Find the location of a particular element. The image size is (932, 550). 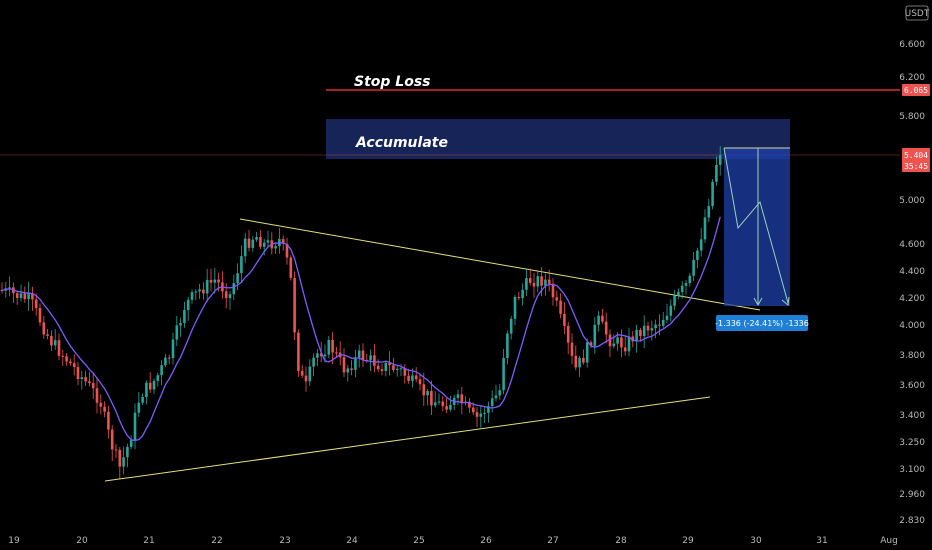

currency-badge is located at coordinates (917, 13).